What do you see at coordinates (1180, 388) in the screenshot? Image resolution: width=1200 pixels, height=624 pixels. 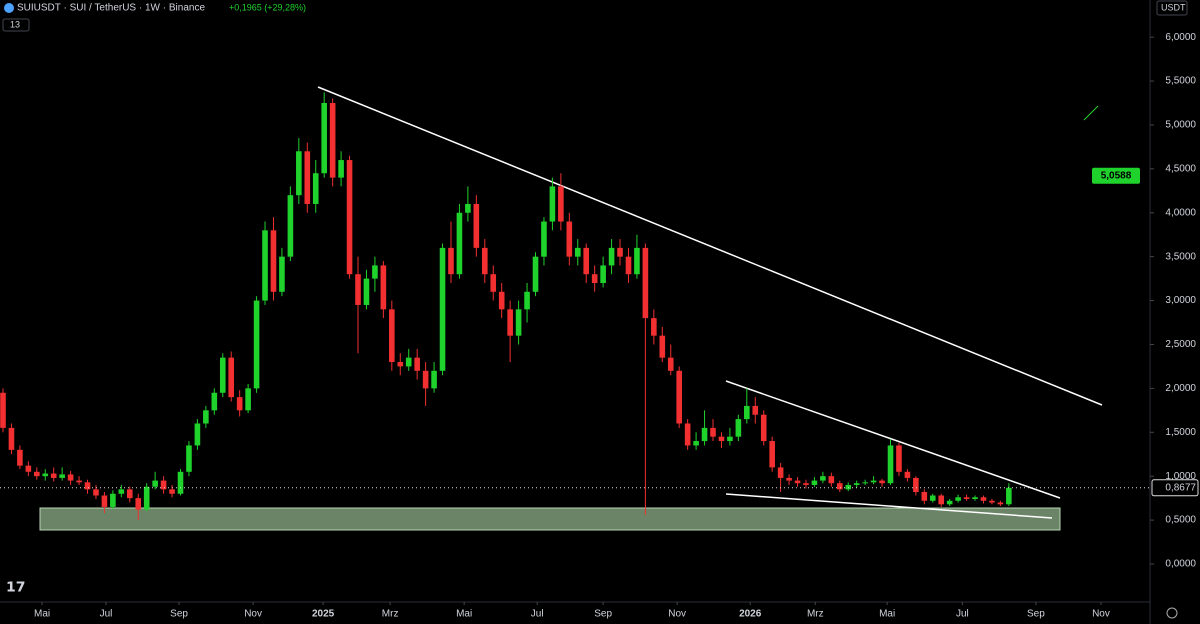 I see `y-tick-label: 2,0000` at bounding box center [1180, 388].